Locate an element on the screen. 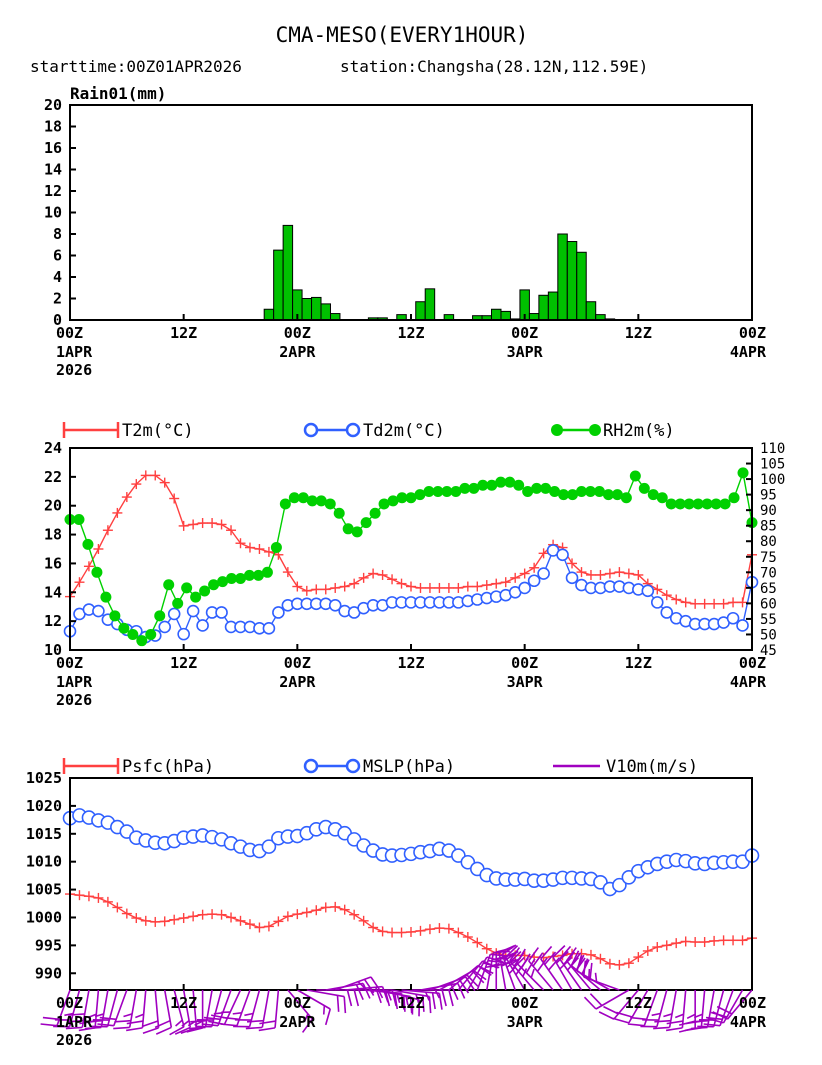 The height and width of the screenshot is (1065, 822). rain-xtick-date: 2APR is located at coordinates (297, 352).